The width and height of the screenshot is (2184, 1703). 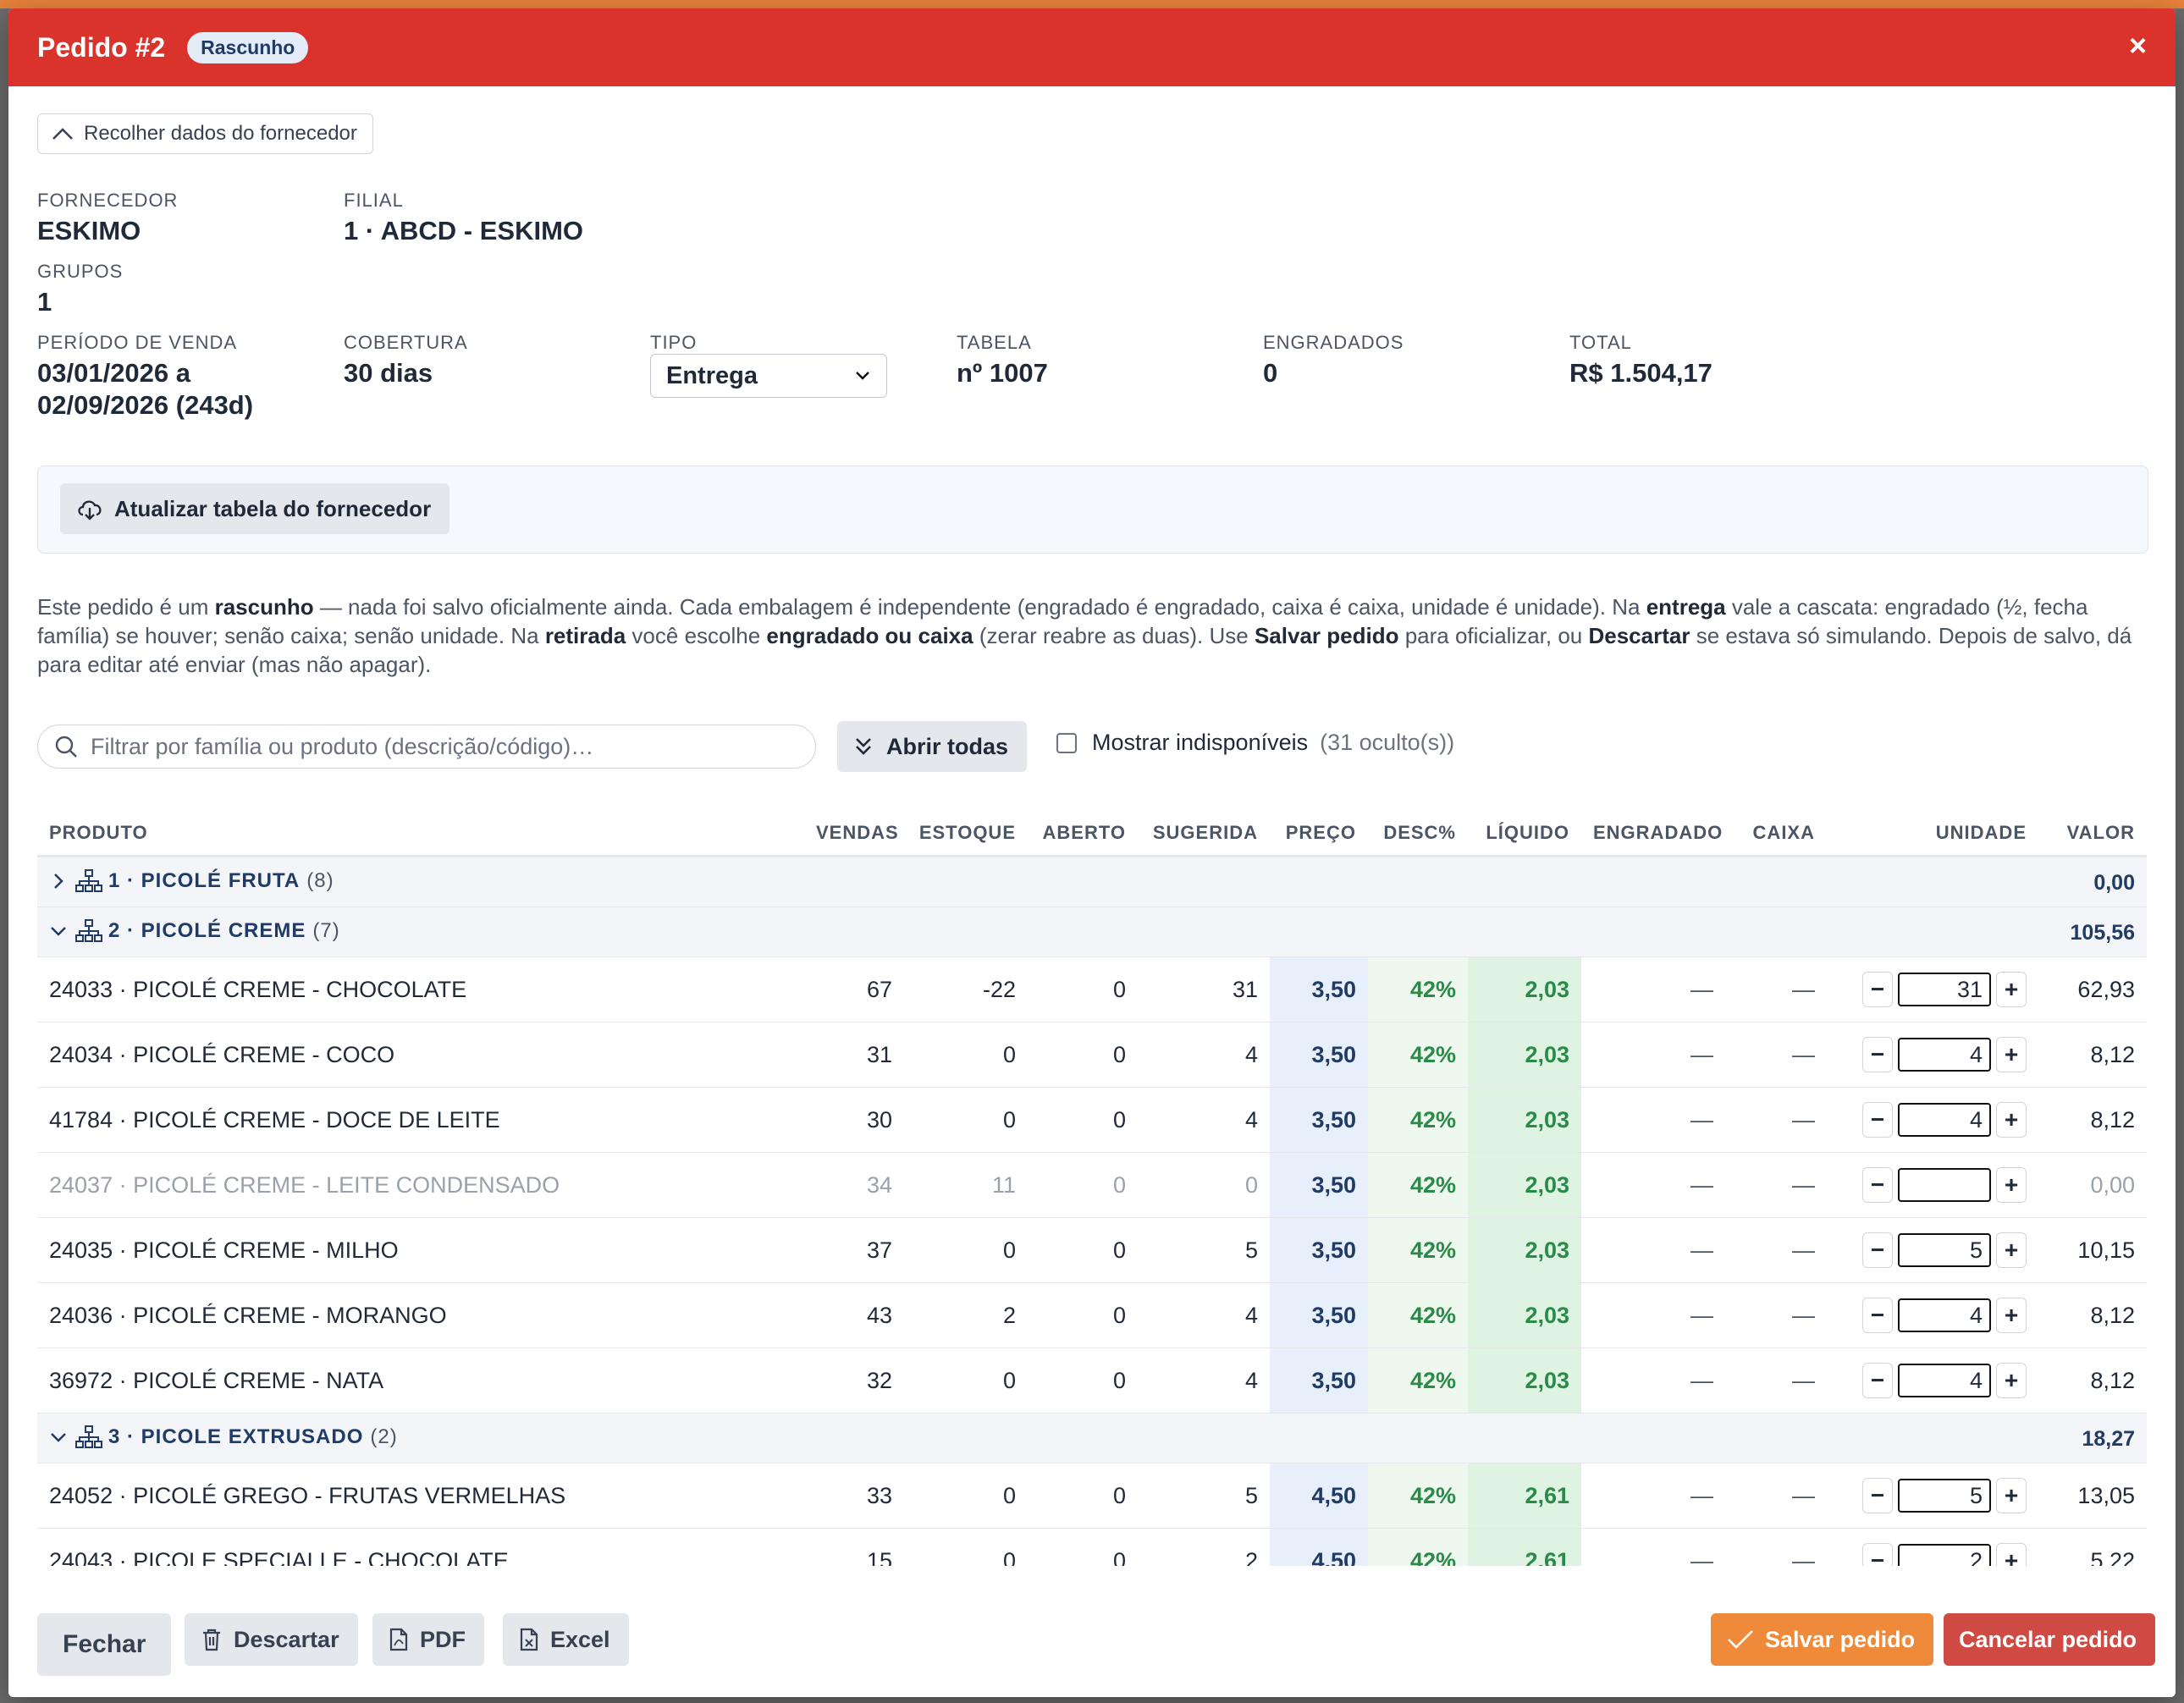 What do you see at coordinates (255, 508) in the screenshot?
I see `update-table-button: Atualizar tabela do fornecedor` at bounding box center [255, 508].